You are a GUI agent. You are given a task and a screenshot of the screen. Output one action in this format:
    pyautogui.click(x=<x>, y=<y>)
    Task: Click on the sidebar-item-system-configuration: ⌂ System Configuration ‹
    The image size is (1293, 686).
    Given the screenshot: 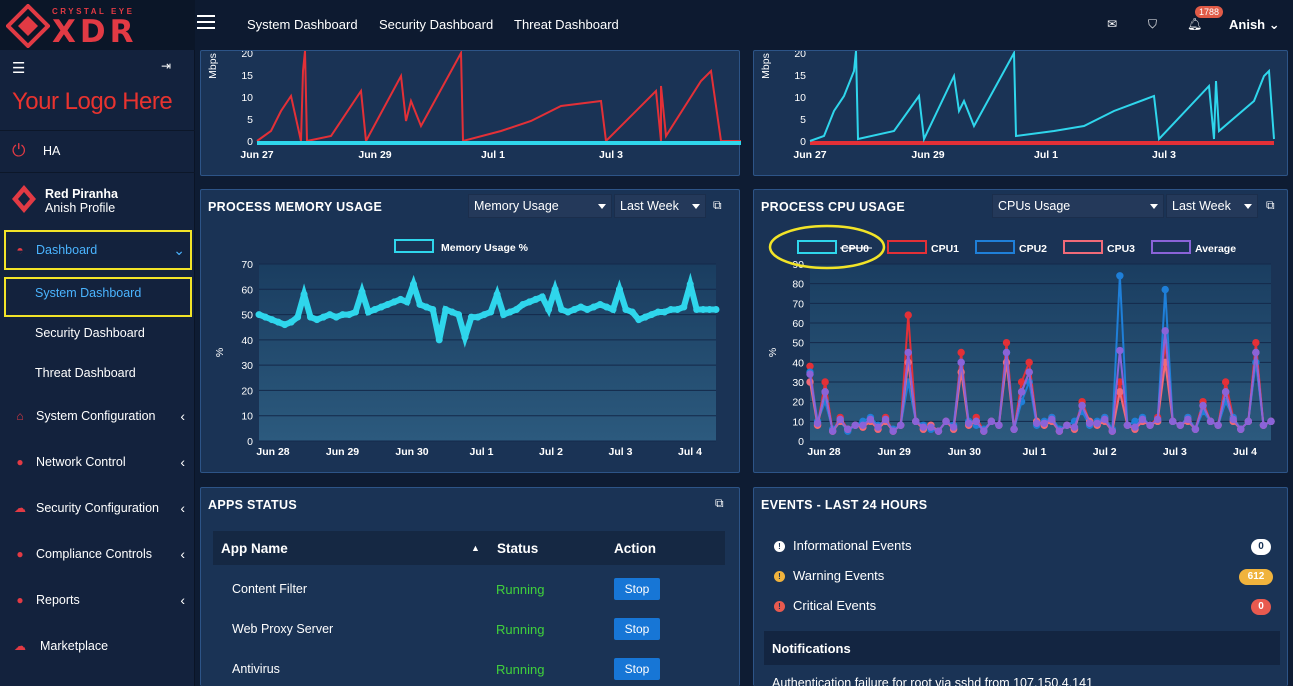 What is the action you would take?
    pyautogui.click(x=97, y=416)
    